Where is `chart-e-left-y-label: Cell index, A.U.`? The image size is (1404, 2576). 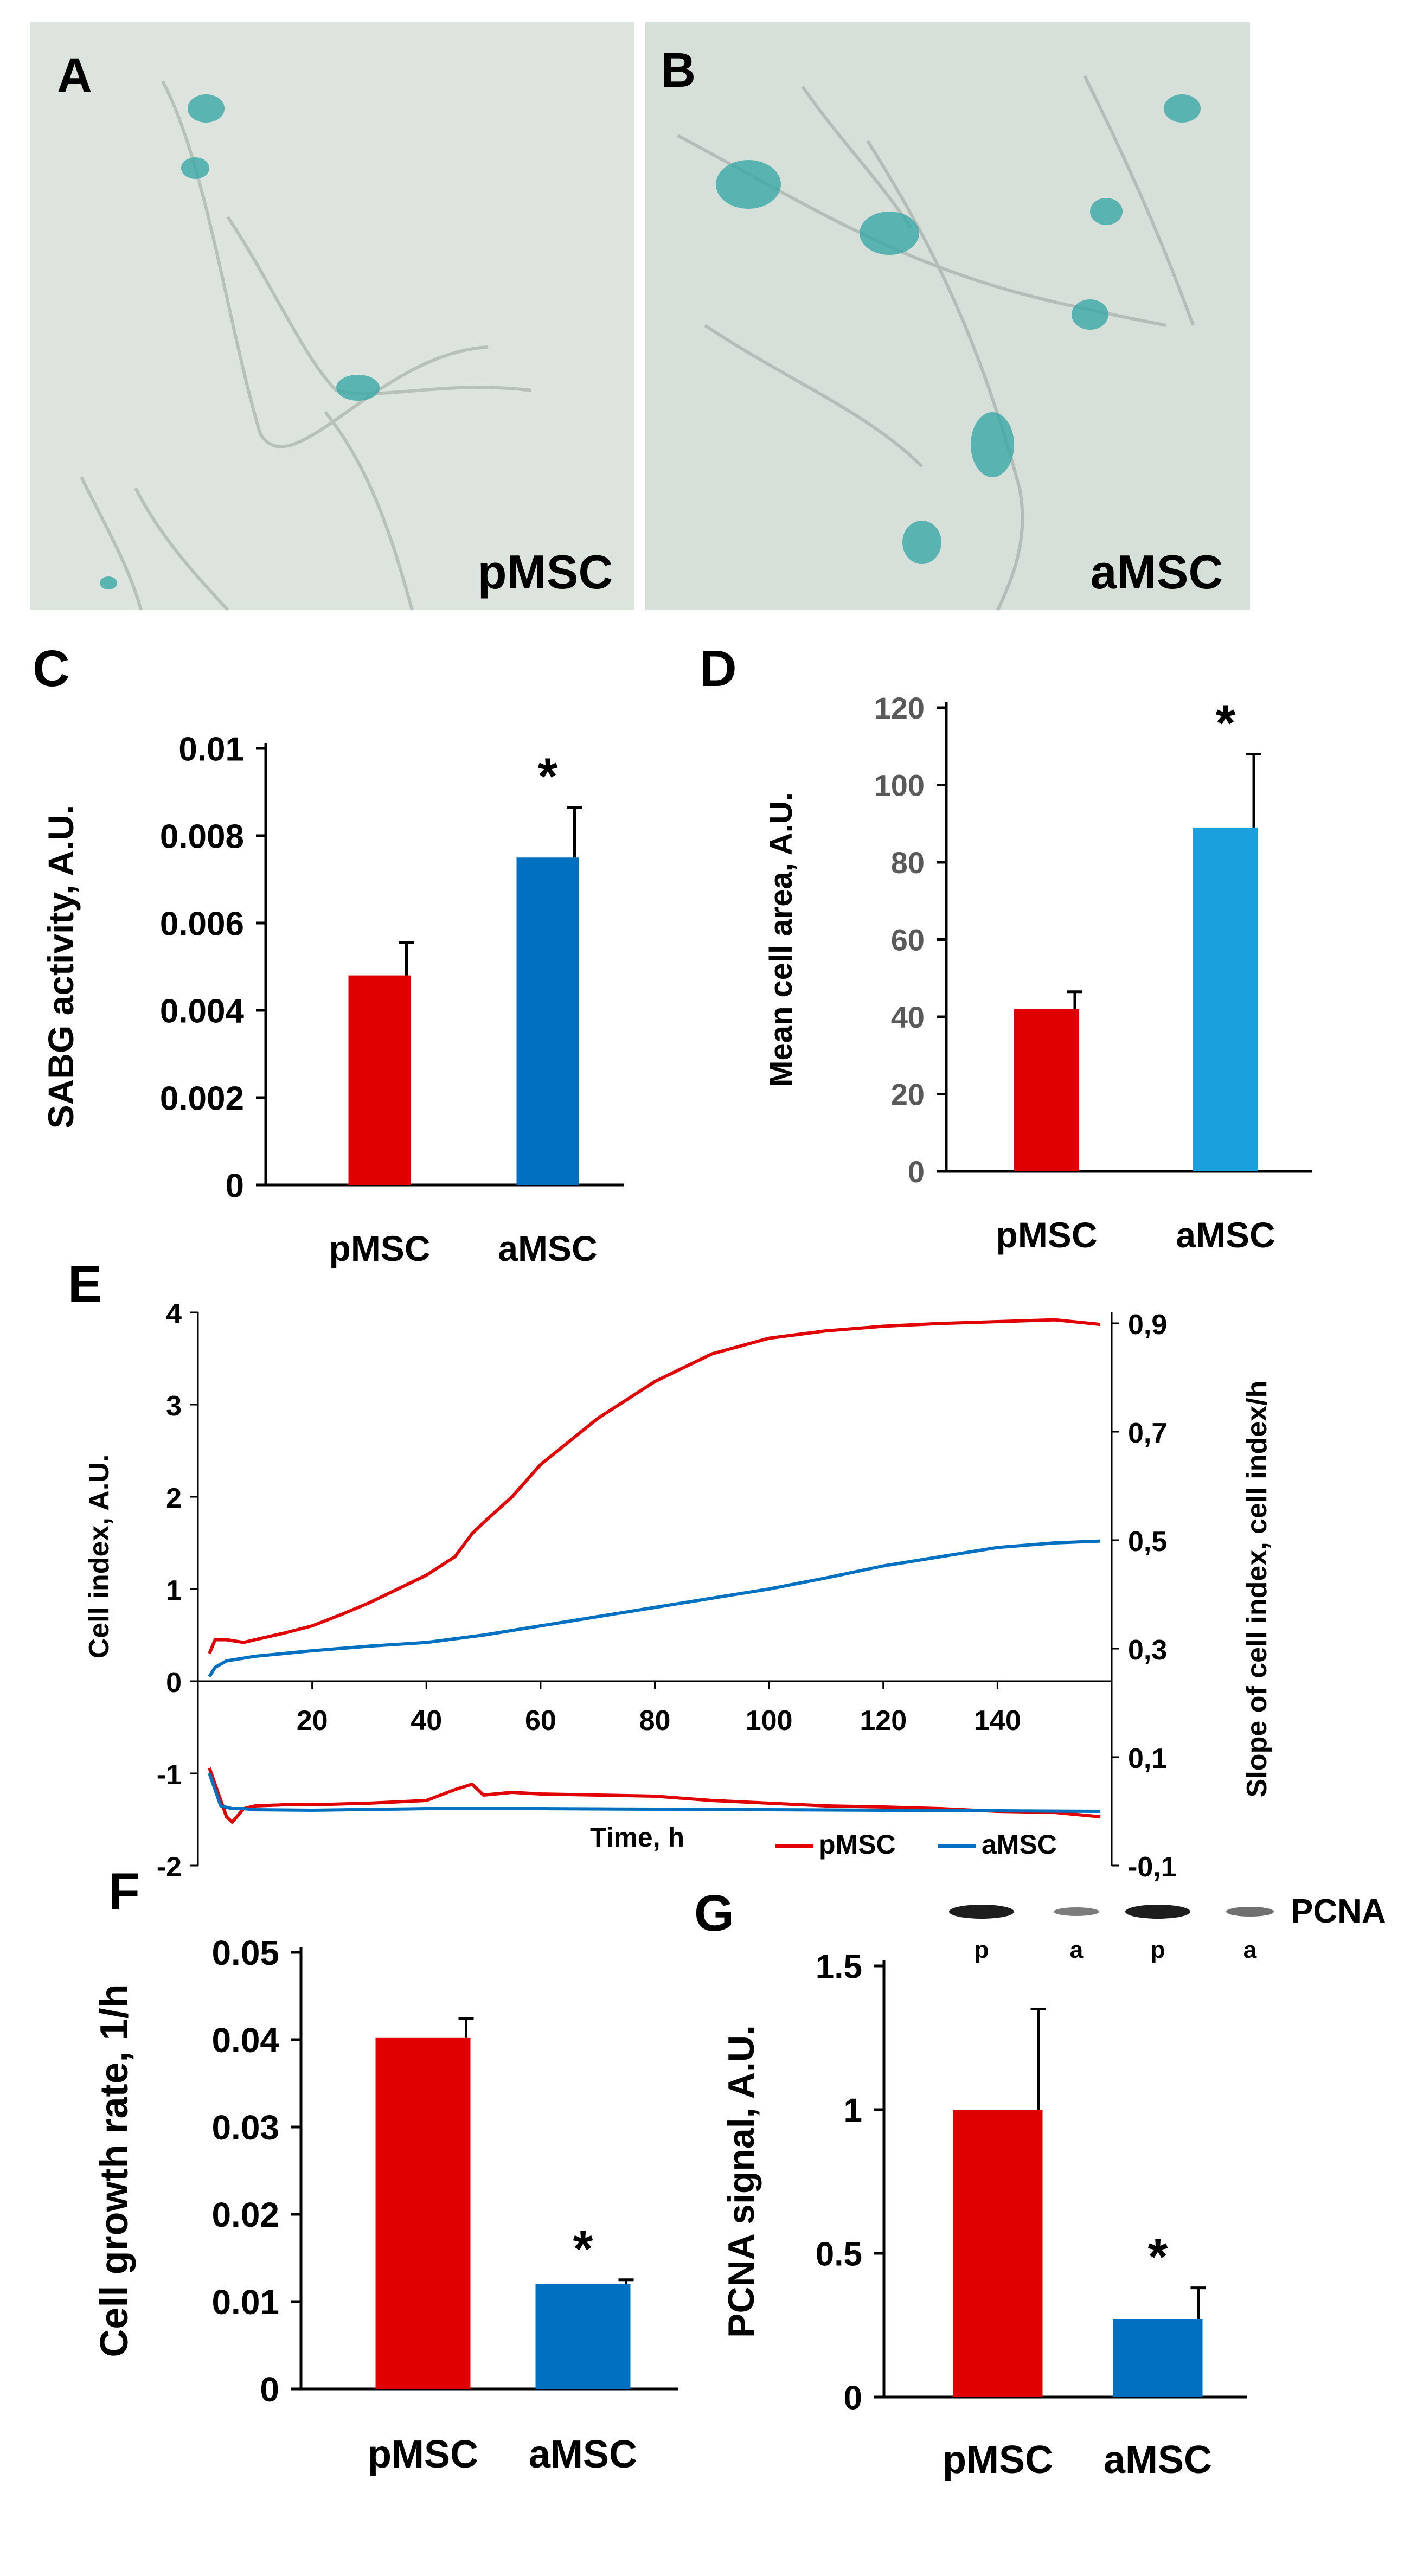
chart-e-left-y-label: Cell index, A.U. is located at coordinates (100, 1557).